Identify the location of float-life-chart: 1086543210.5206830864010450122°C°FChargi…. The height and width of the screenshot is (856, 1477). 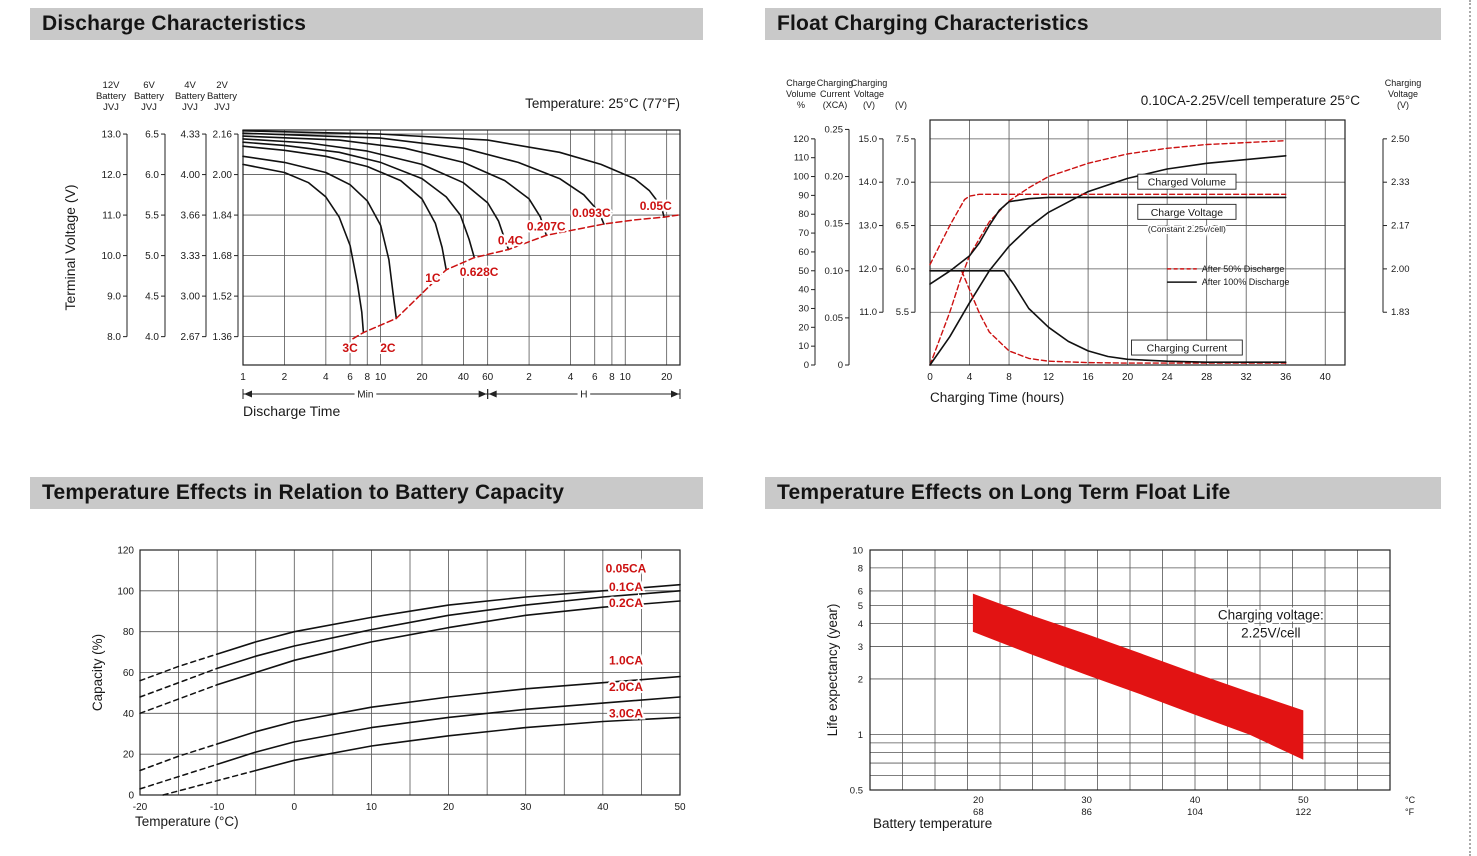
(1120, 689).